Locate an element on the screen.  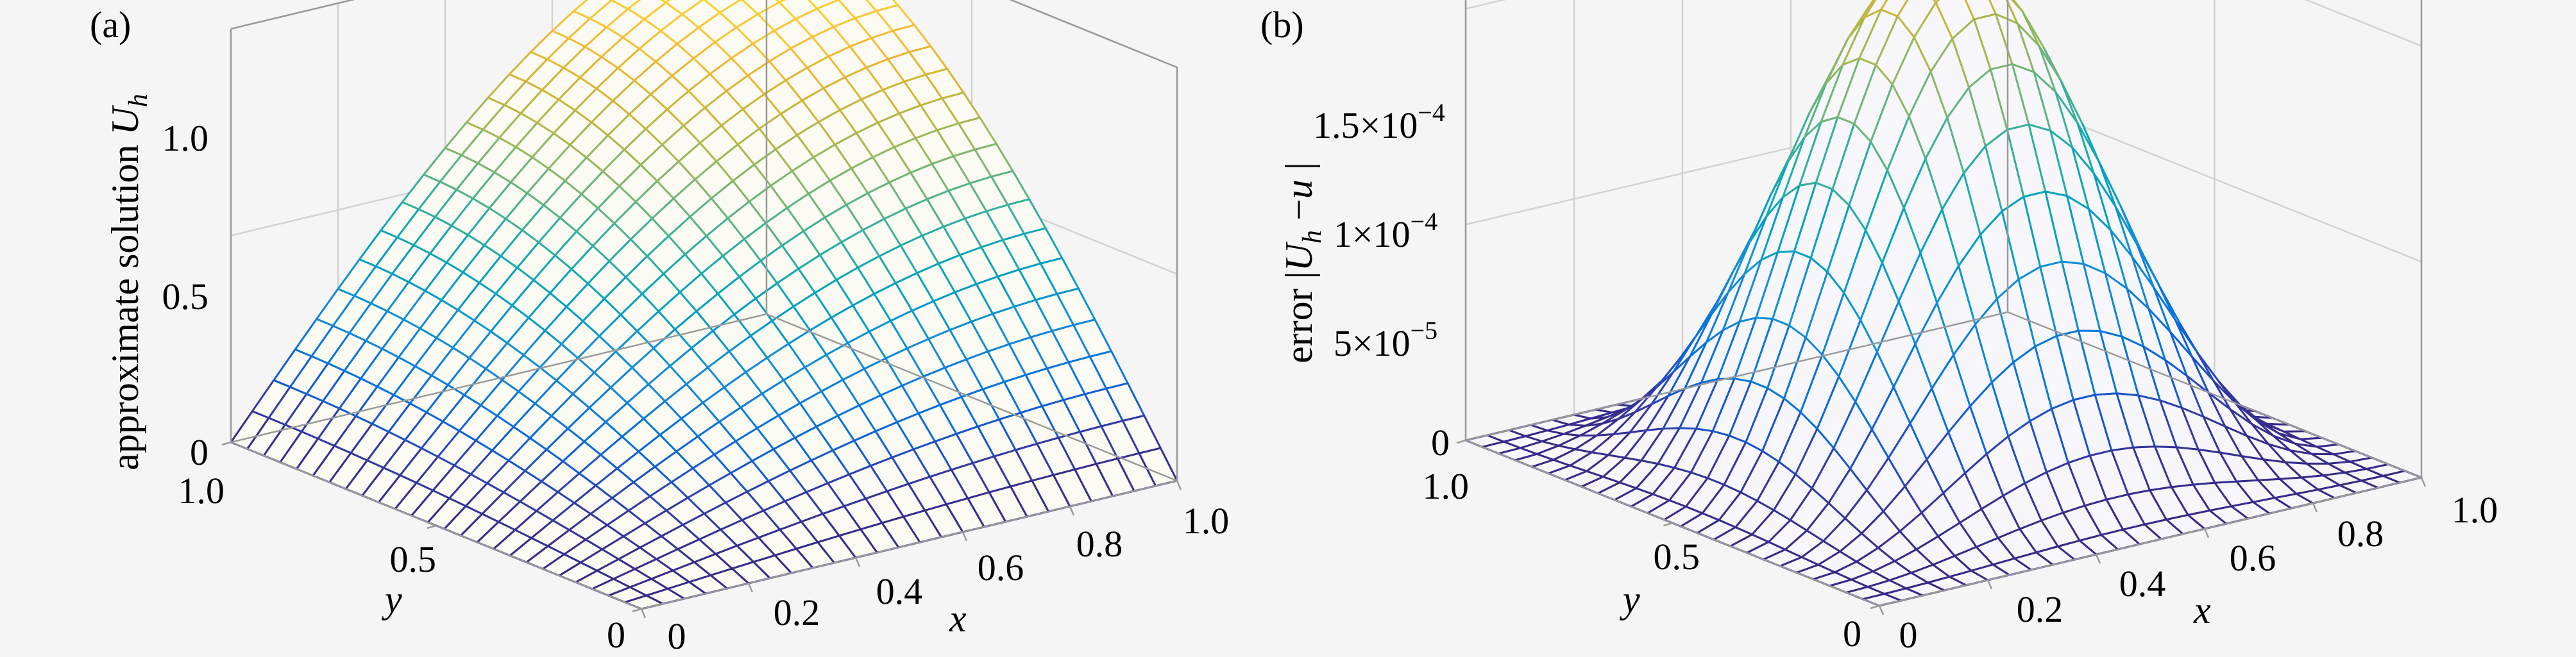
panel-a-ytick: 1.0 is located at coordinates (201, 491).